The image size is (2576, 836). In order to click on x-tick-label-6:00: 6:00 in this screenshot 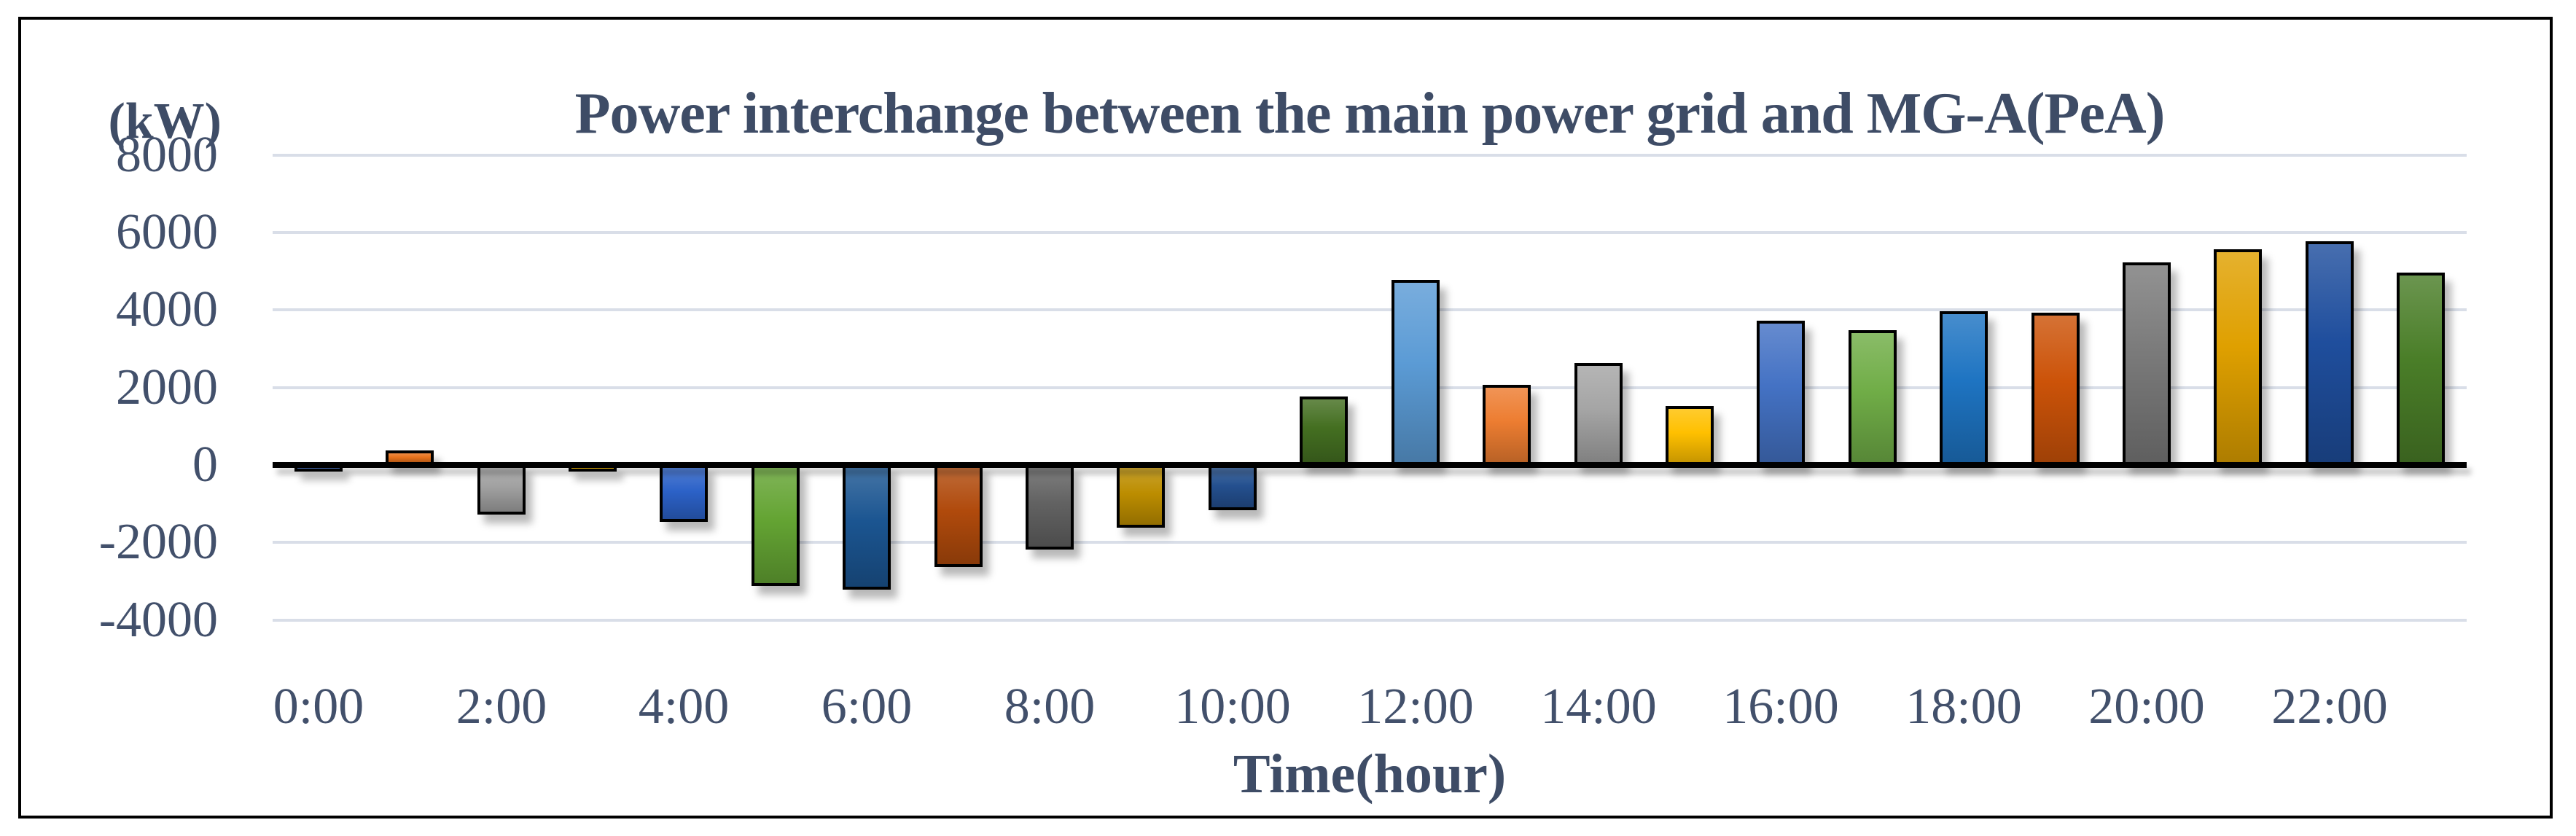, I will do `click(867, 707)`.